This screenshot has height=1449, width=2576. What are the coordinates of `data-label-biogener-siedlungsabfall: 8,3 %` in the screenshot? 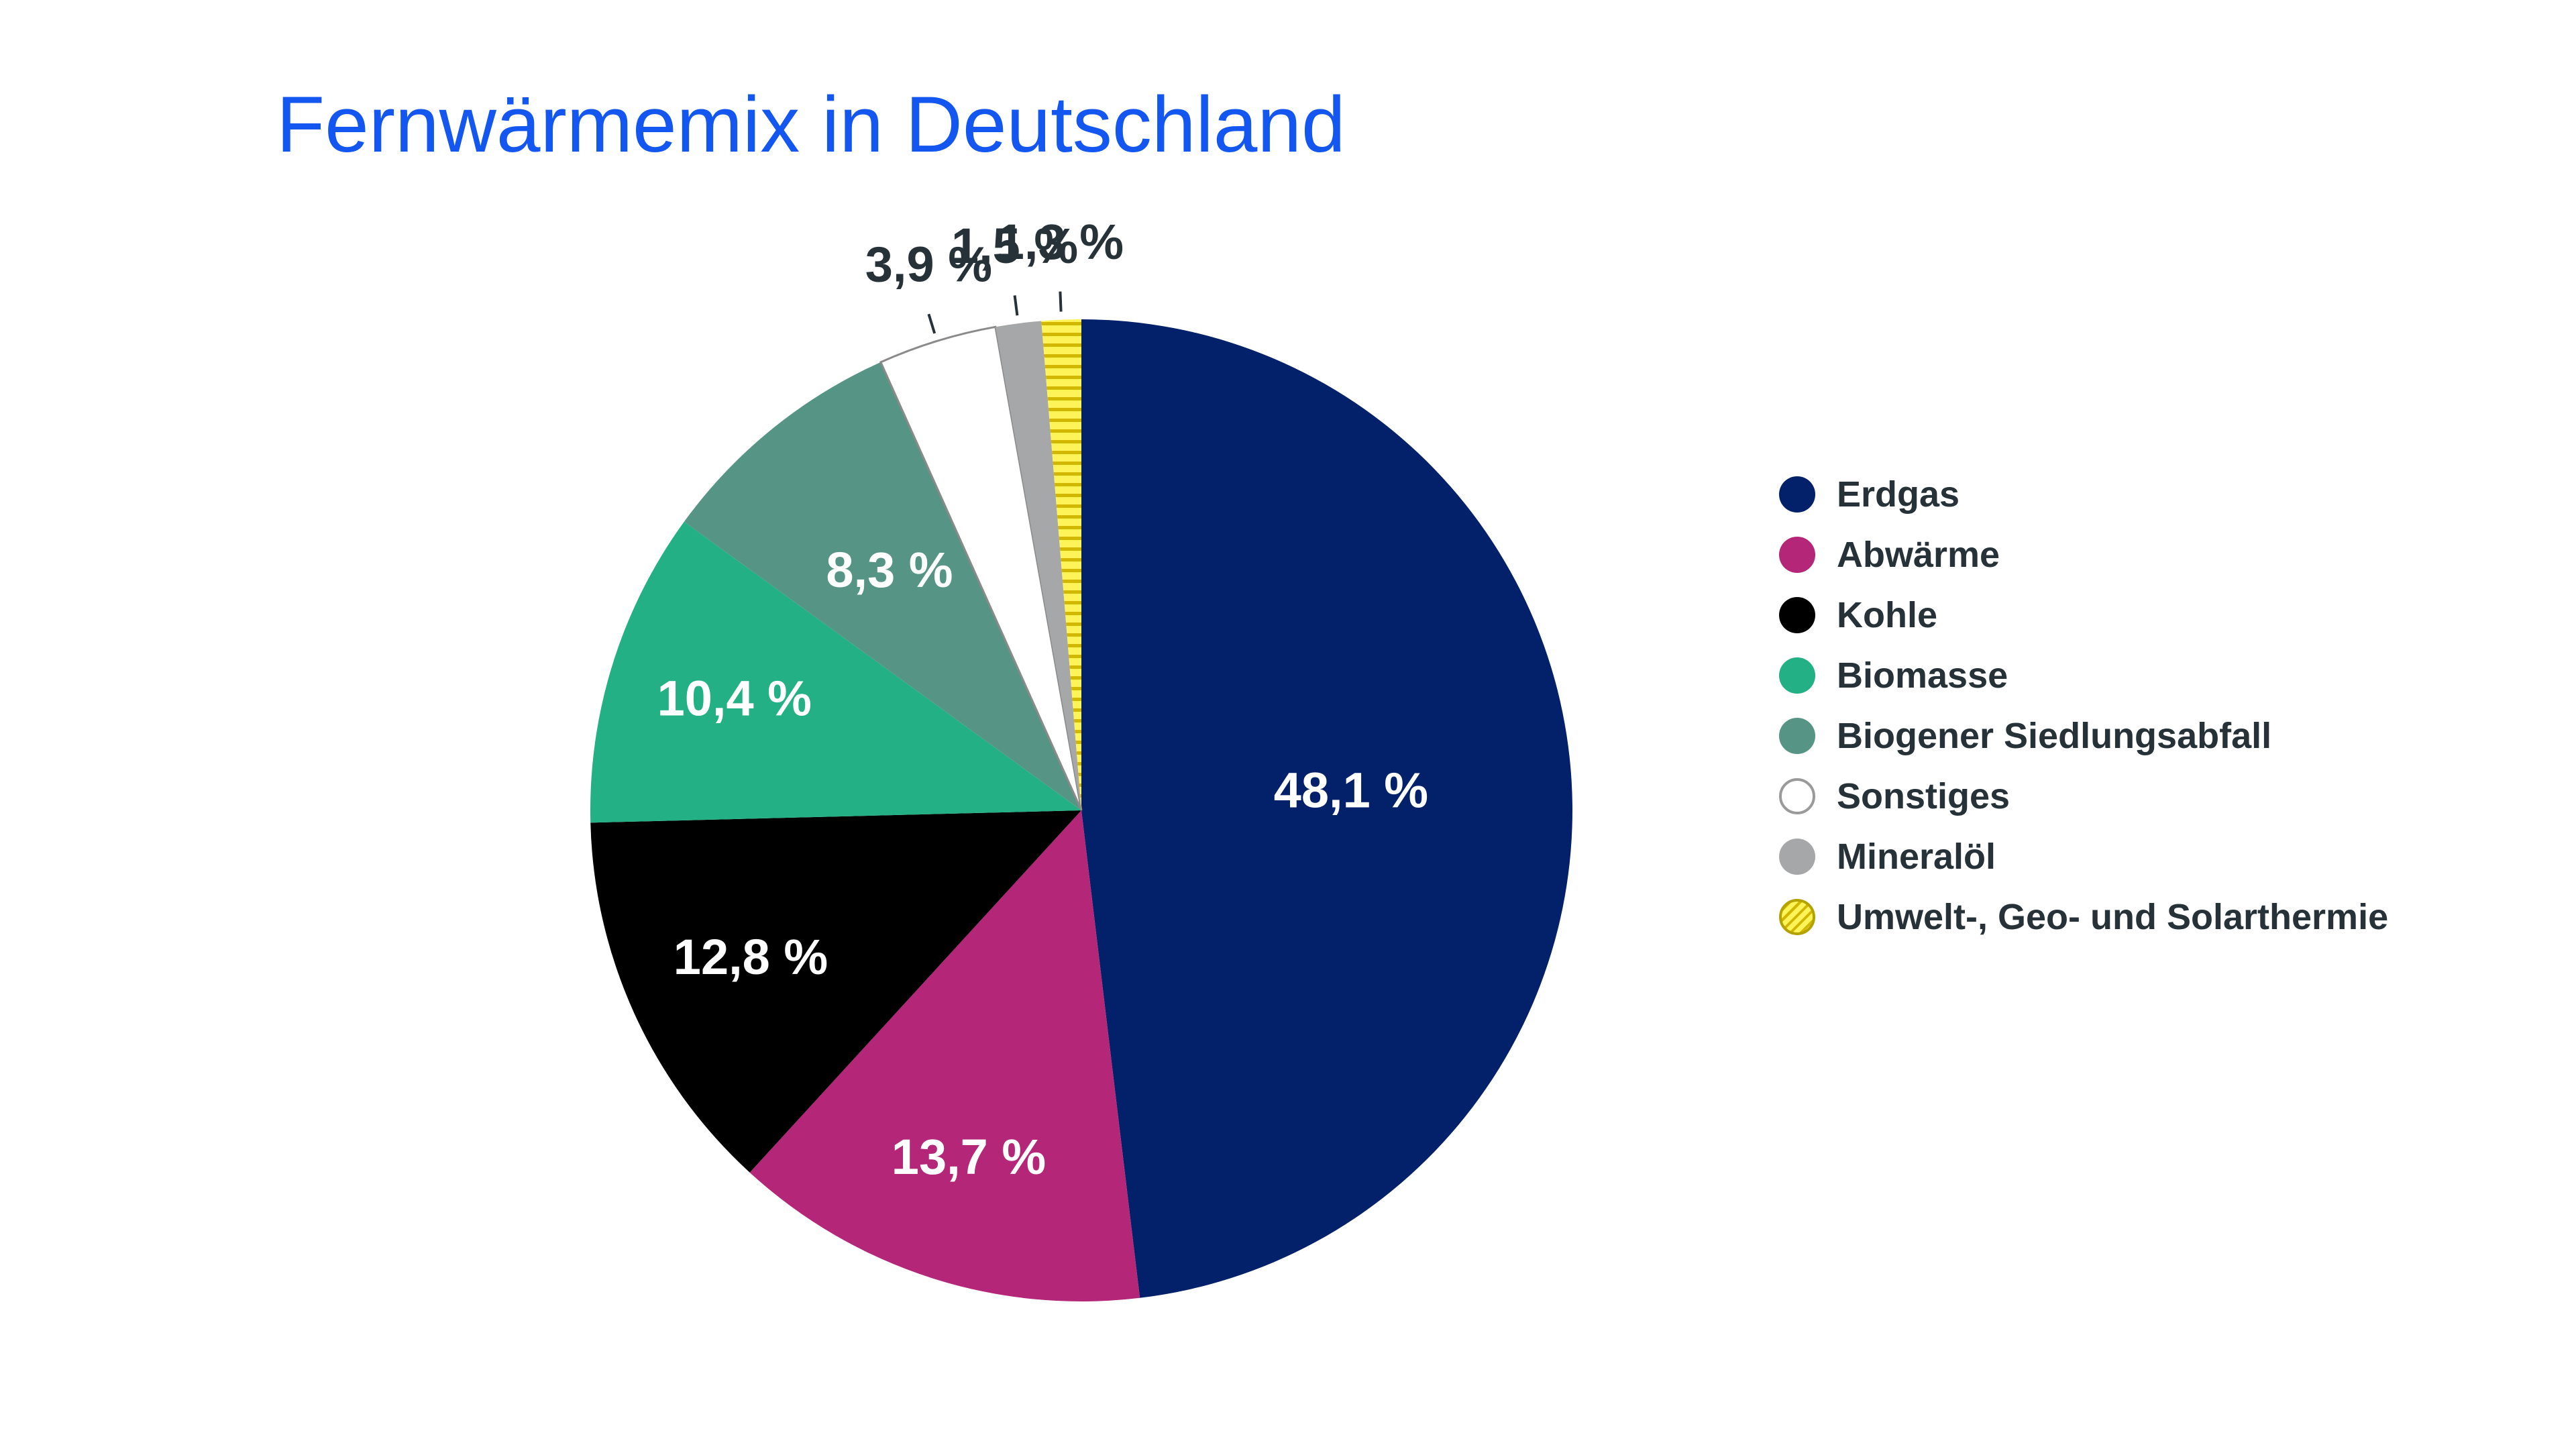 It's located at (889, 570).